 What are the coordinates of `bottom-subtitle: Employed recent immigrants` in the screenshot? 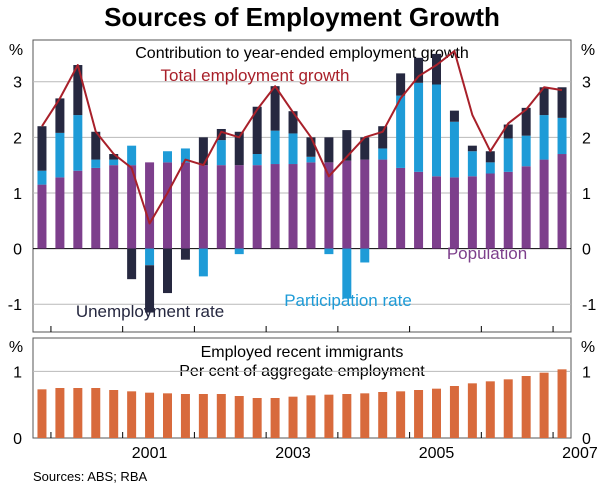 It's located at (302, 352).